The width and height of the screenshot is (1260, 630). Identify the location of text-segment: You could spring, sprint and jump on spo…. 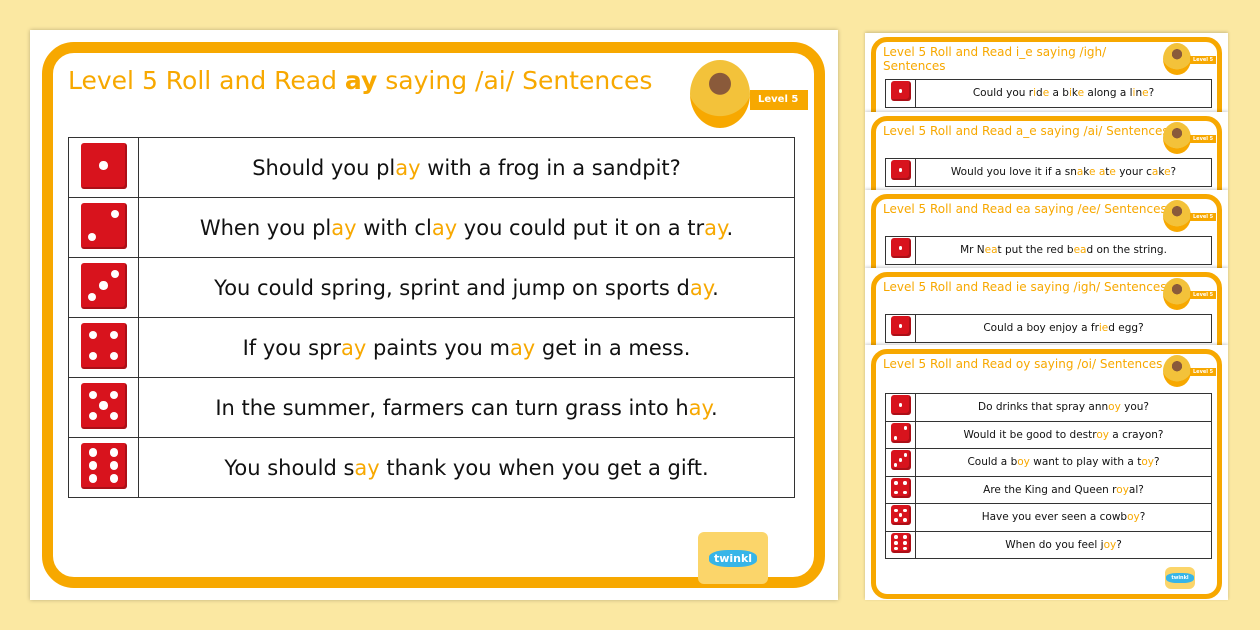
(452, 287).